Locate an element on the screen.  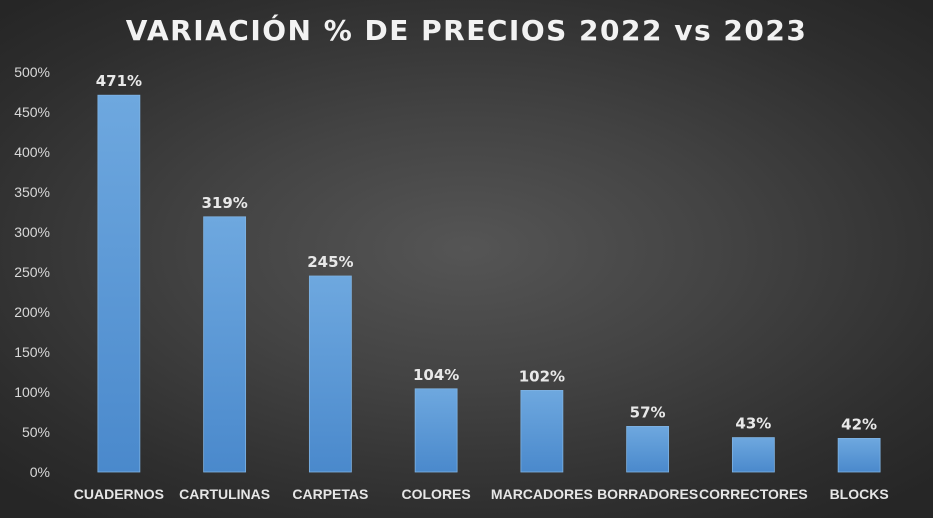
data-label: 319% is located at coordinates (224, 203).